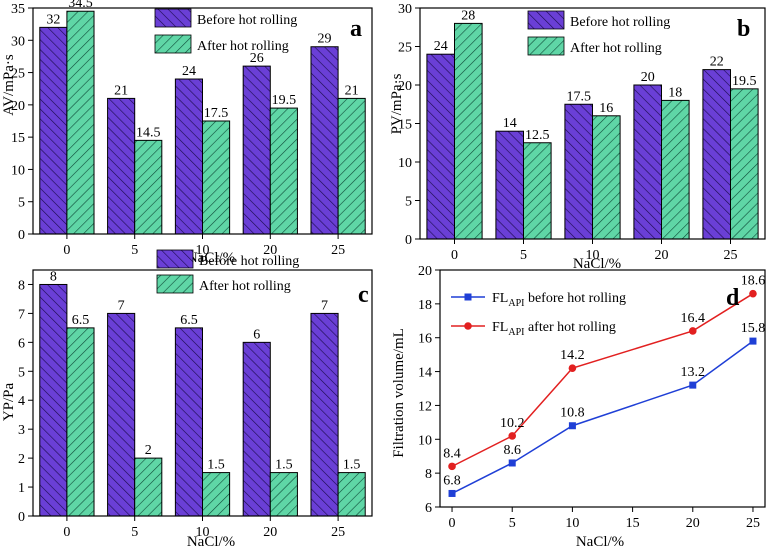 The width and height of the screenshot is (774, 551). I want to click on panel-b-label-before: 22, so click(717, 62).